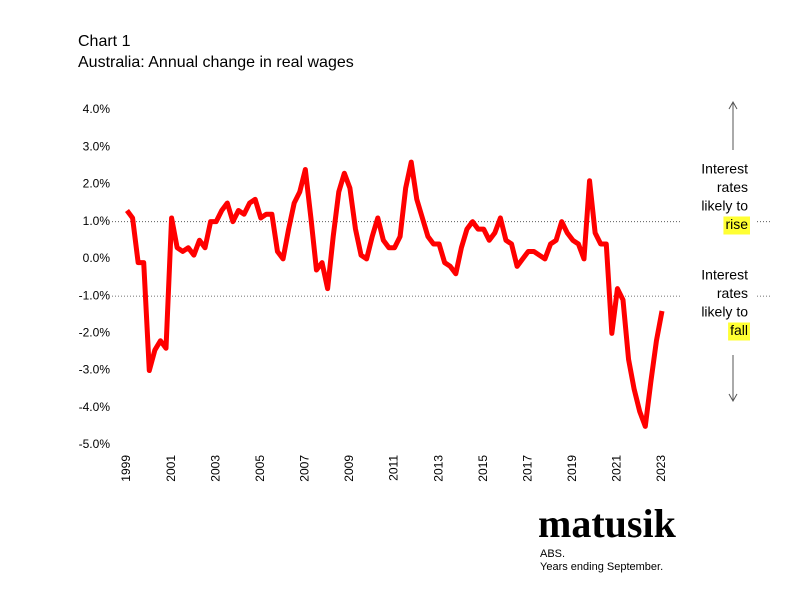  What do you see at coordinates (97, 258) in the screenshot?
I see `y-tick-label: 0.0%` at bounding box center [97, 258].